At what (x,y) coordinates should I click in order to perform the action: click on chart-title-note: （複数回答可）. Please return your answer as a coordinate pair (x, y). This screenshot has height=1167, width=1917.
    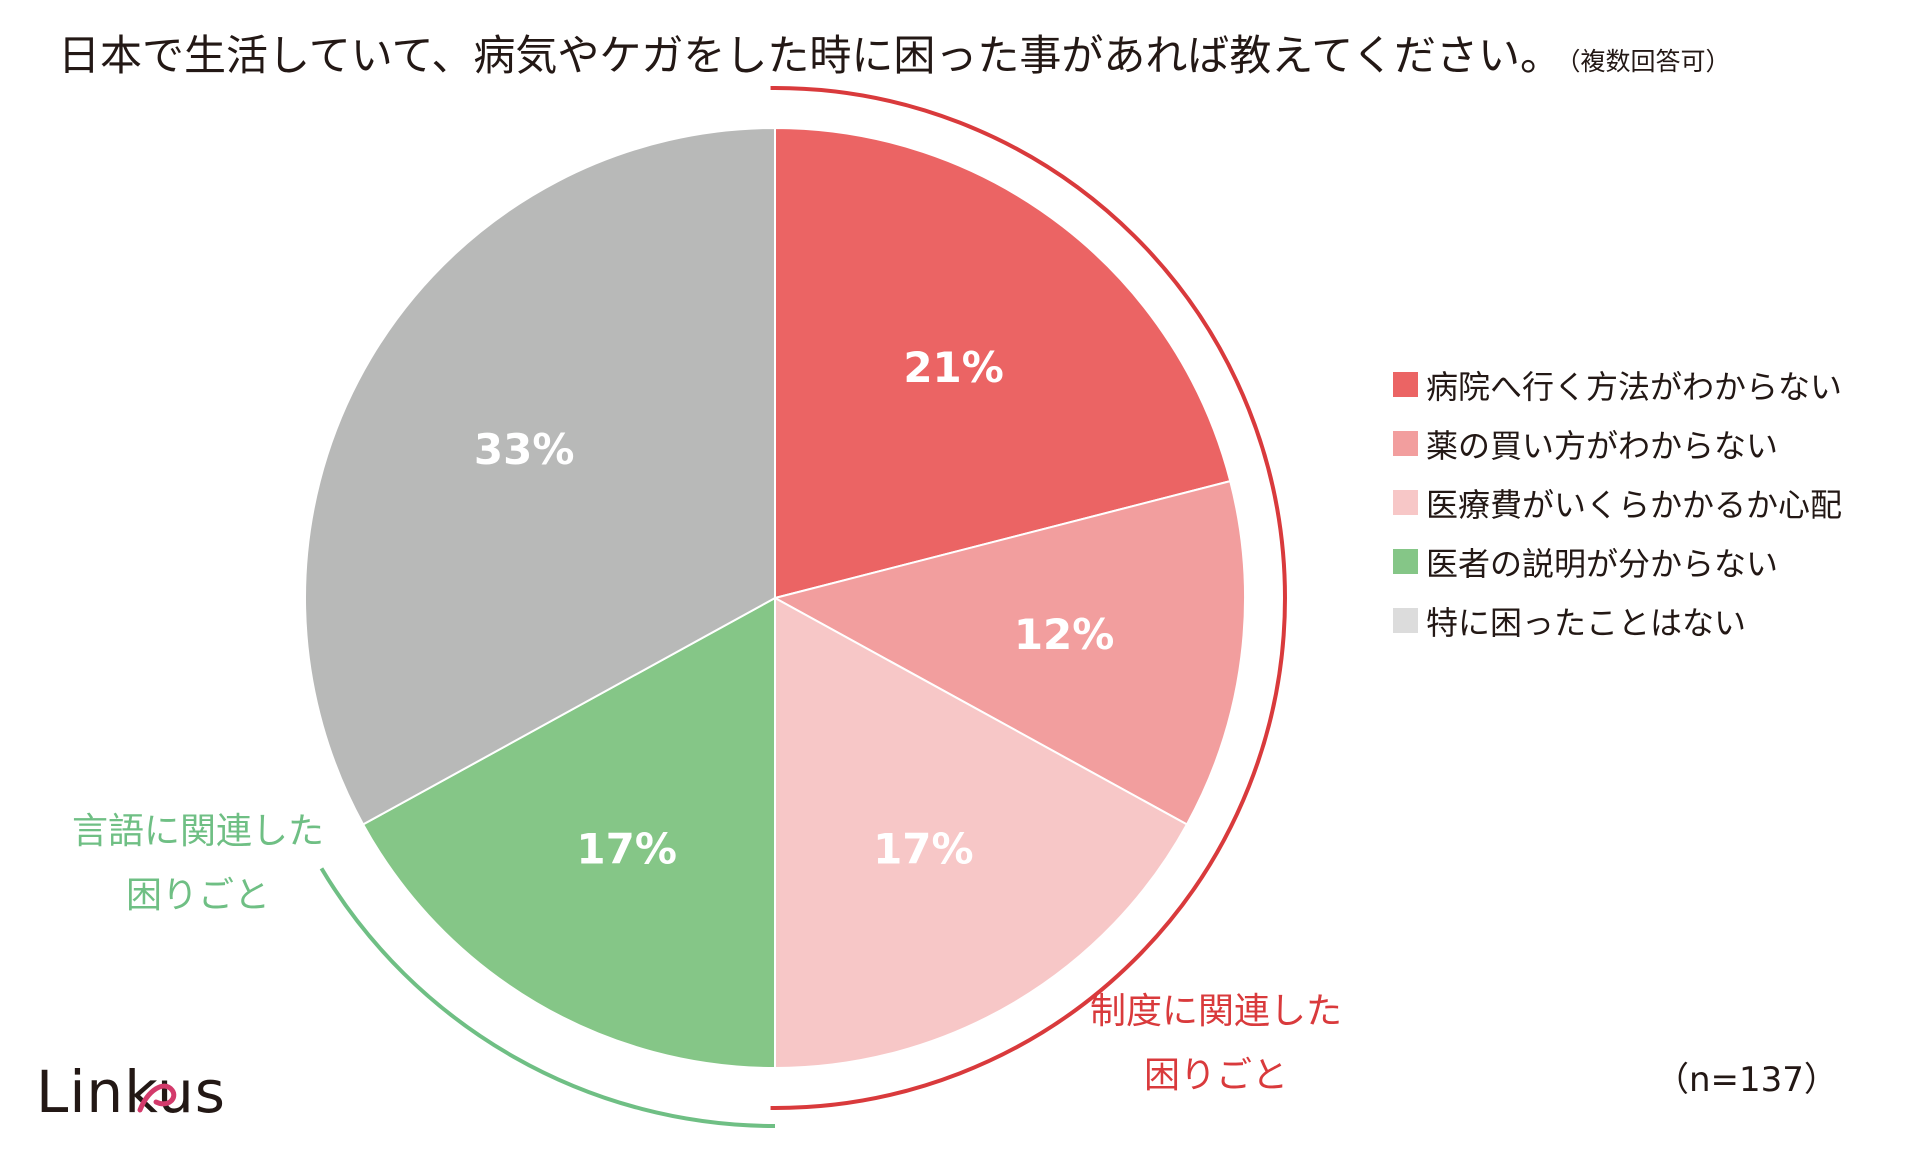
    Looking at the image, I should click on (1649, 61).